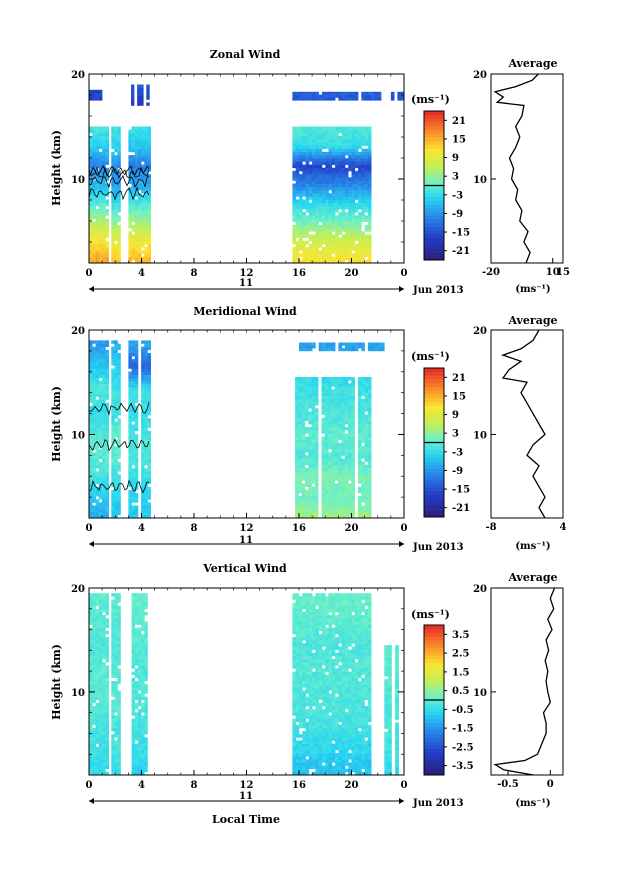 This screenshot has width=618, height=873. I want to click on y-tick-label: 10, so click(78, 180).